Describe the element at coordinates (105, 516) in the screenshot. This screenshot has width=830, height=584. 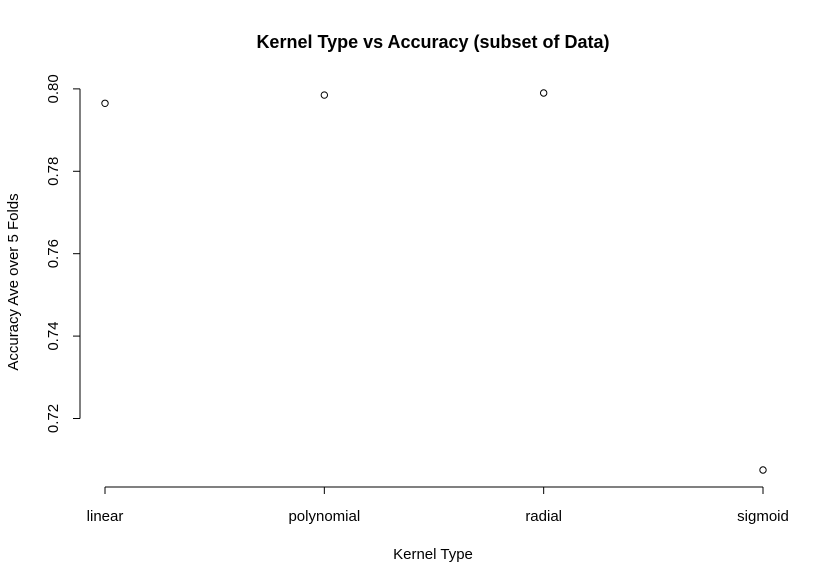
I see `x-tick-label: linear` at that location.